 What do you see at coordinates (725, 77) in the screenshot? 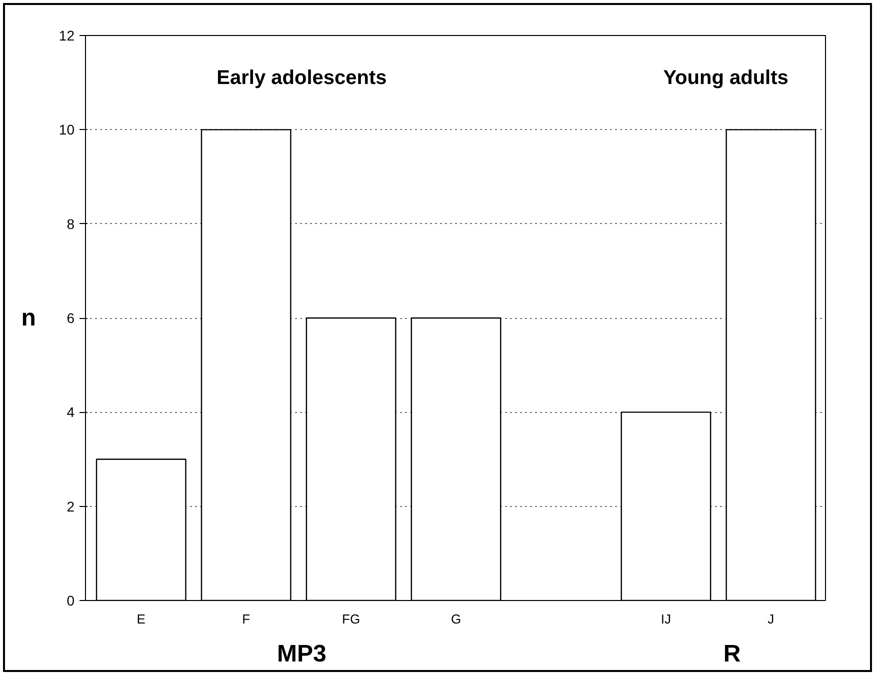
I see `annotation: Young adults` at bounding box center [725, 77].